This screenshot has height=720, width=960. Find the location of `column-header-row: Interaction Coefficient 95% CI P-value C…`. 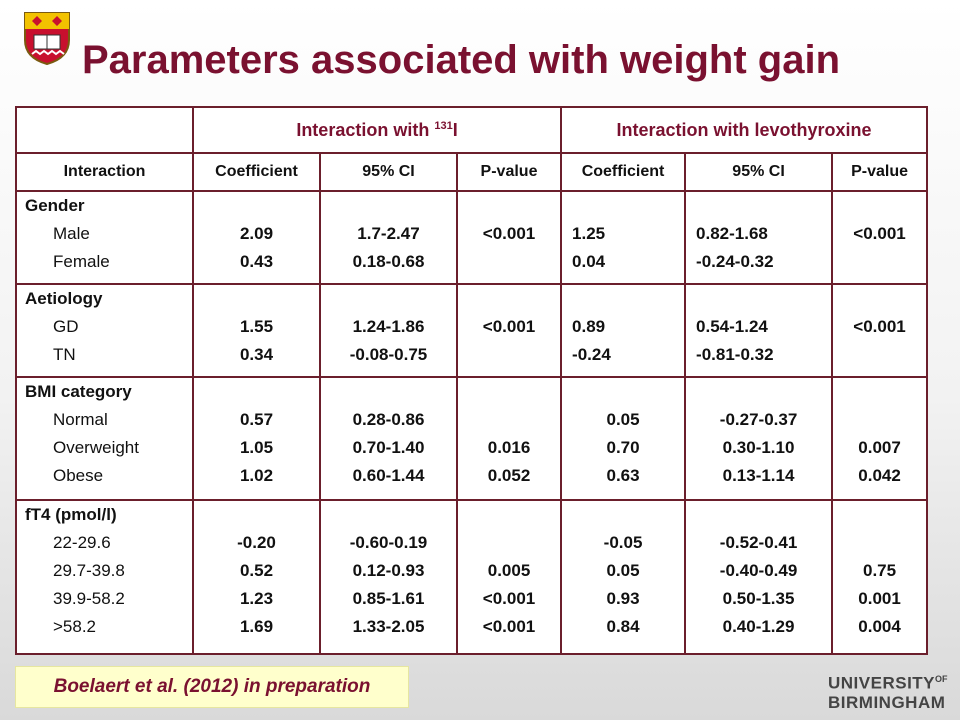

column-header-row: Interaction Coefficient 95% CI P-value C… is located at coordinates (472, 172).